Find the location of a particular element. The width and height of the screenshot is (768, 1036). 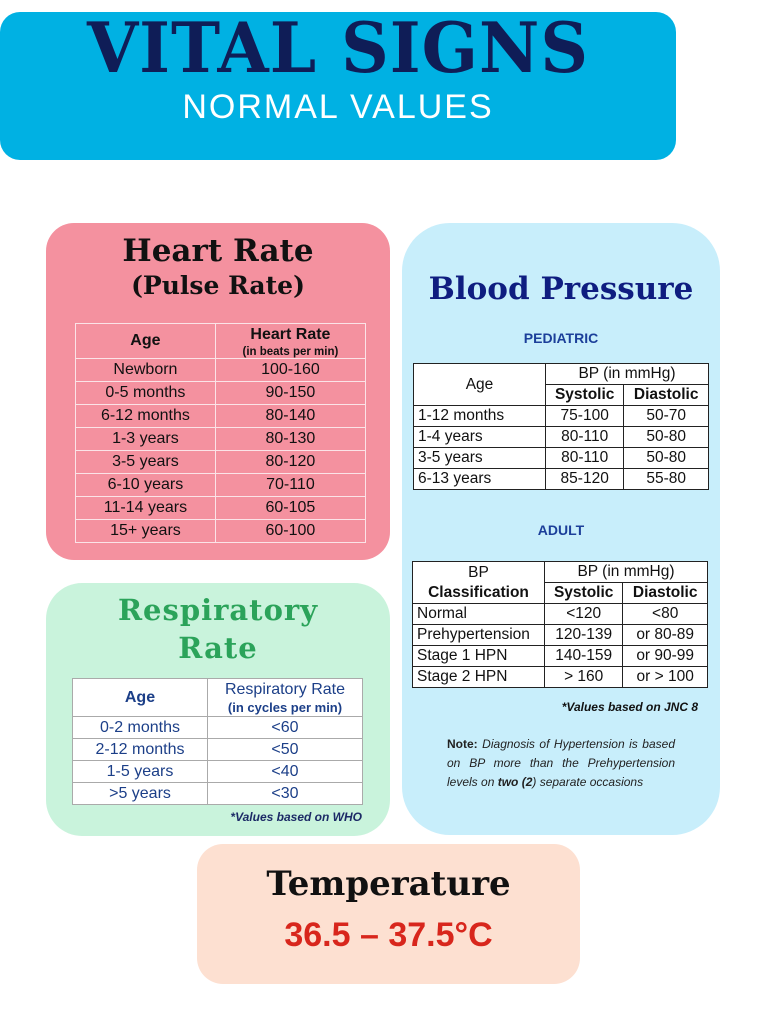

col-classification-line2: Classification is located at coordinates (478, 592).